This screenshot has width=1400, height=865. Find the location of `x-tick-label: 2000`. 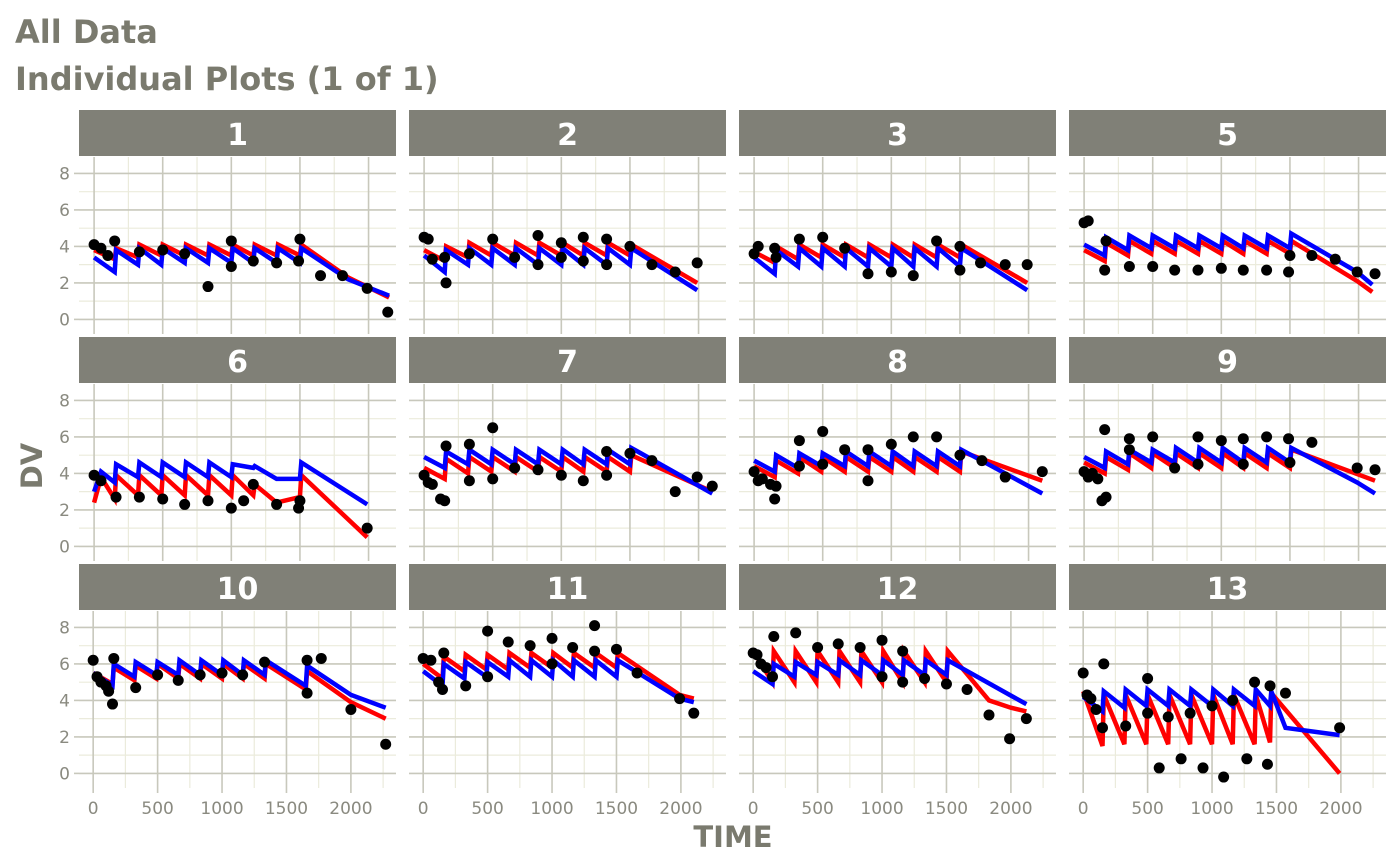

x-tick-label: 2000 is located at coordinates (680, 809).